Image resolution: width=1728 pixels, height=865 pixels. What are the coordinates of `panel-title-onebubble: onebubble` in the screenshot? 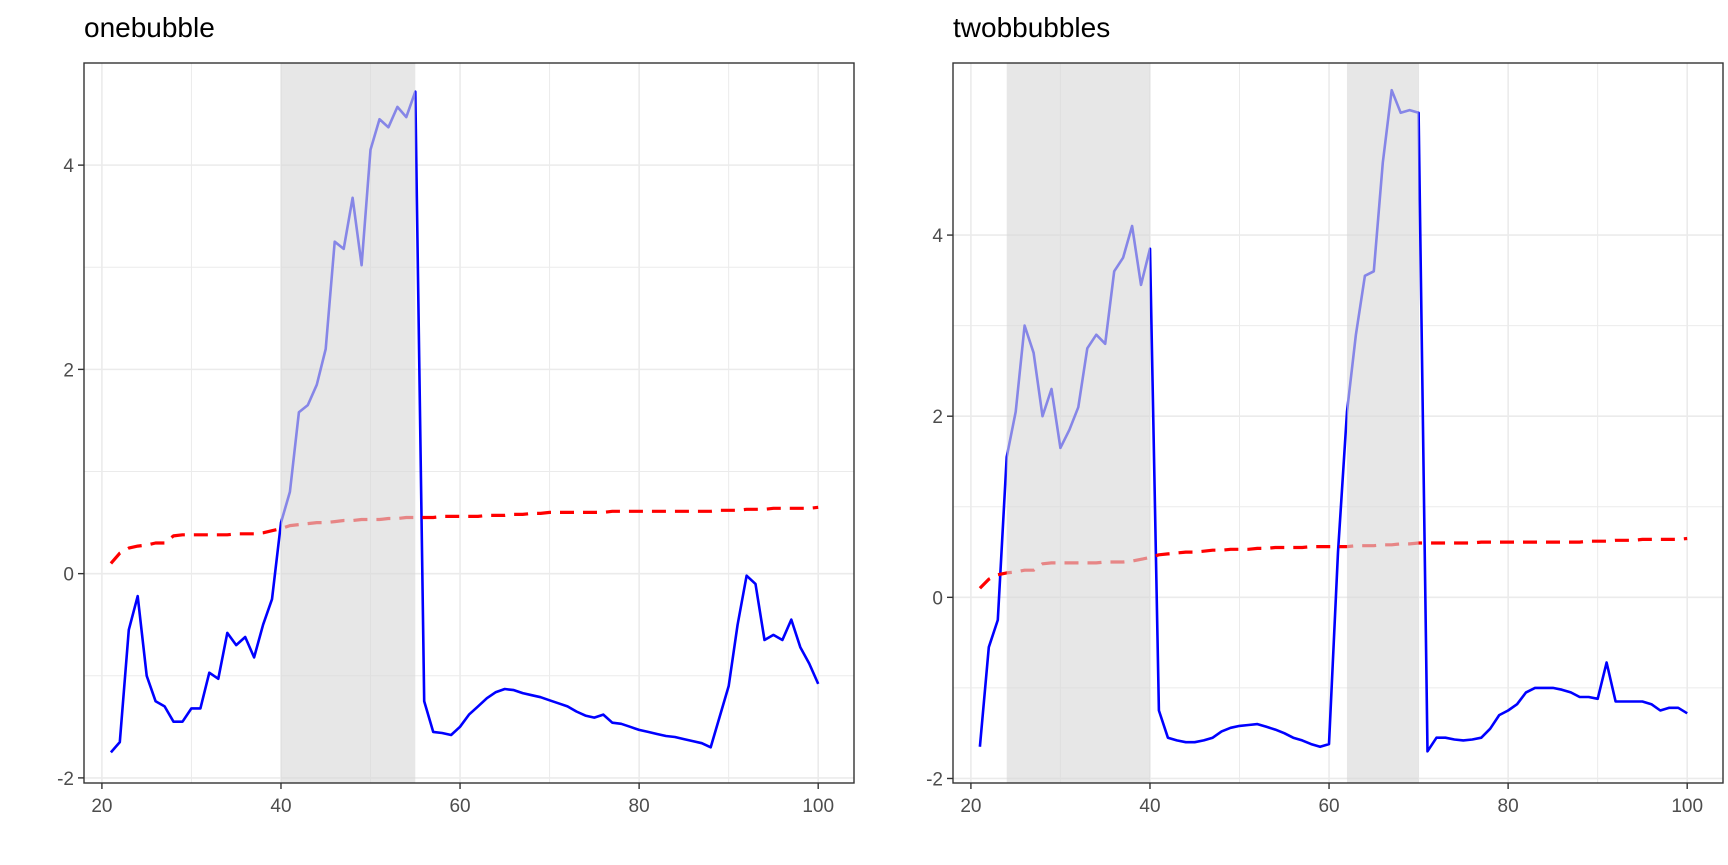 It's located at (149, 27).